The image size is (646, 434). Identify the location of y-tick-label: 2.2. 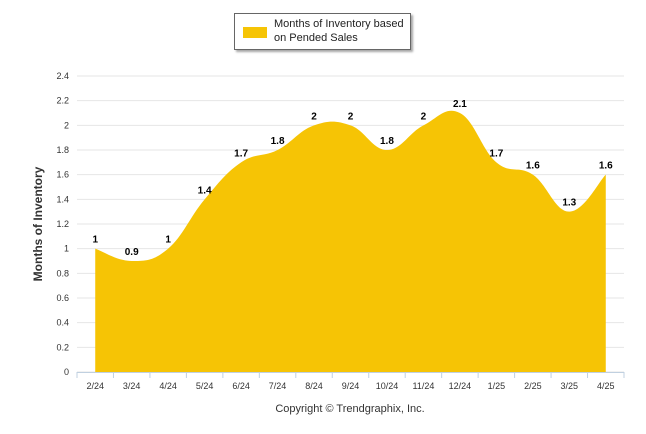
(62, 101).